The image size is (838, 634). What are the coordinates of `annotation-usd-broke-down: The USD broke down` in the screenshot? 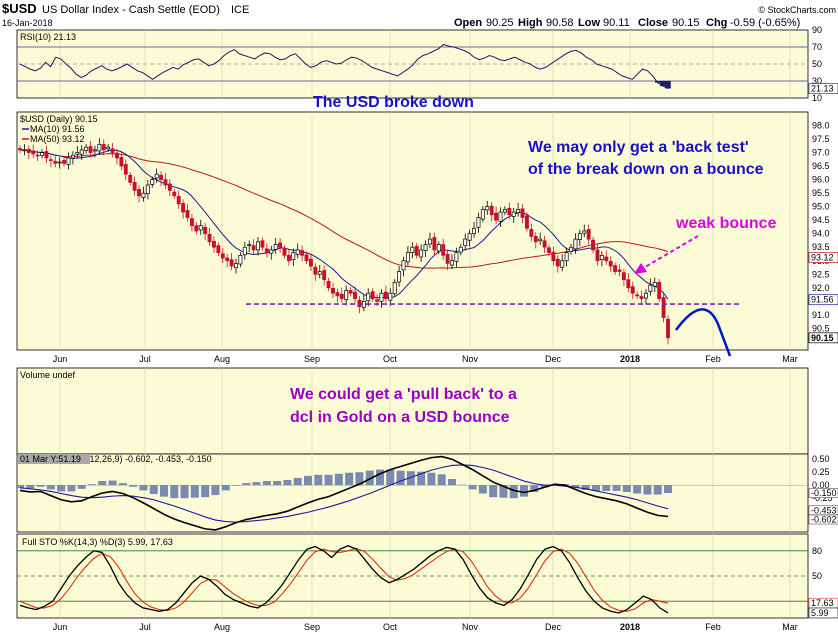 It's located at (393, 102).